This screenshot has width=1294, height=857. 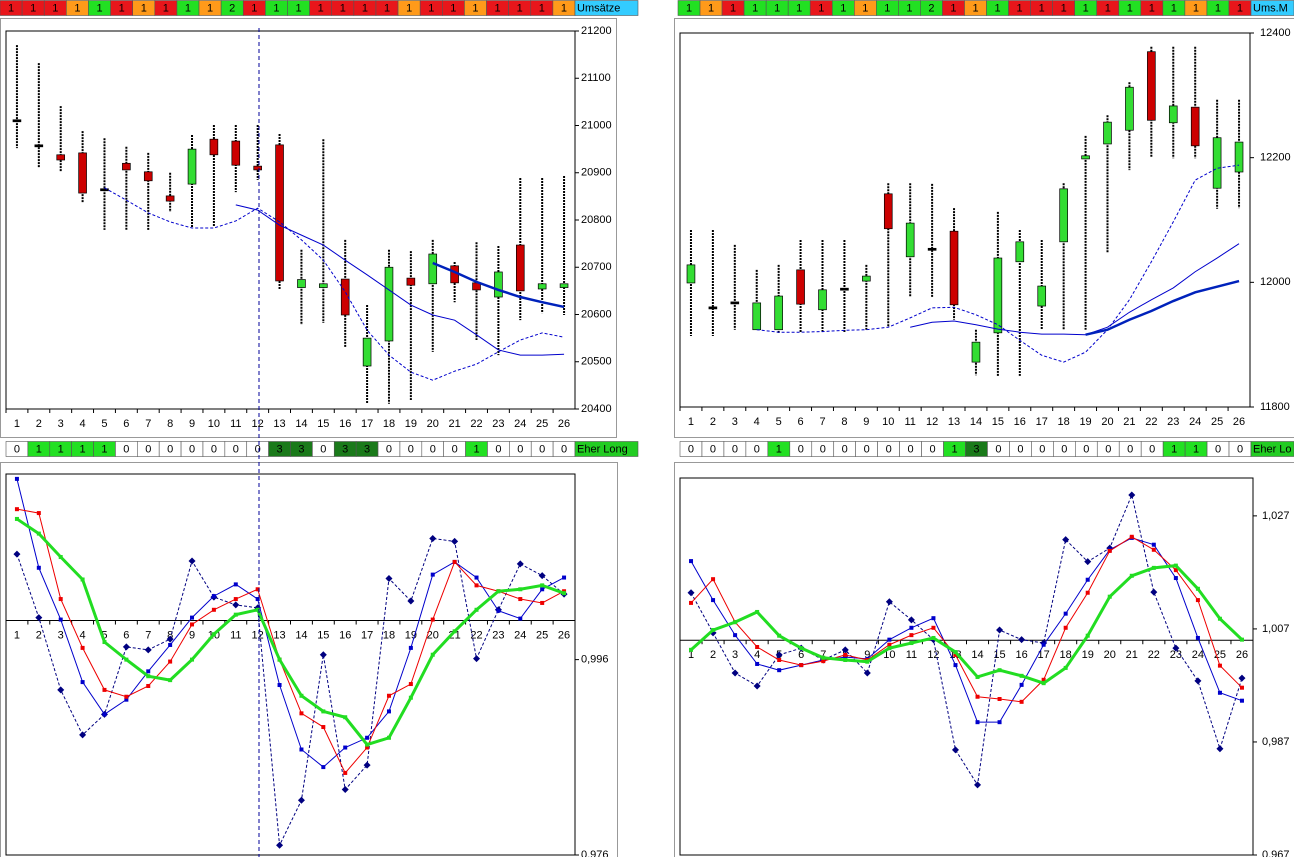 What do you see at coordinates (933, 655) in the screenshot?
I see `x-tick-label: 12` at bounding box center [933, 655].